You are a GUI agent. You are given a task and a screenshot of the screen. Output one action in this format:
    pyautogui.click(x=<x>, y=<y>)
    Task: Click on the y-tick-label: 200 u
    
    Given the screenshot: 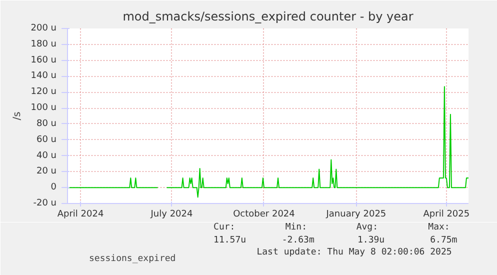 What is the action you would take?
    pyautogui.click(x=43, y=29)
    